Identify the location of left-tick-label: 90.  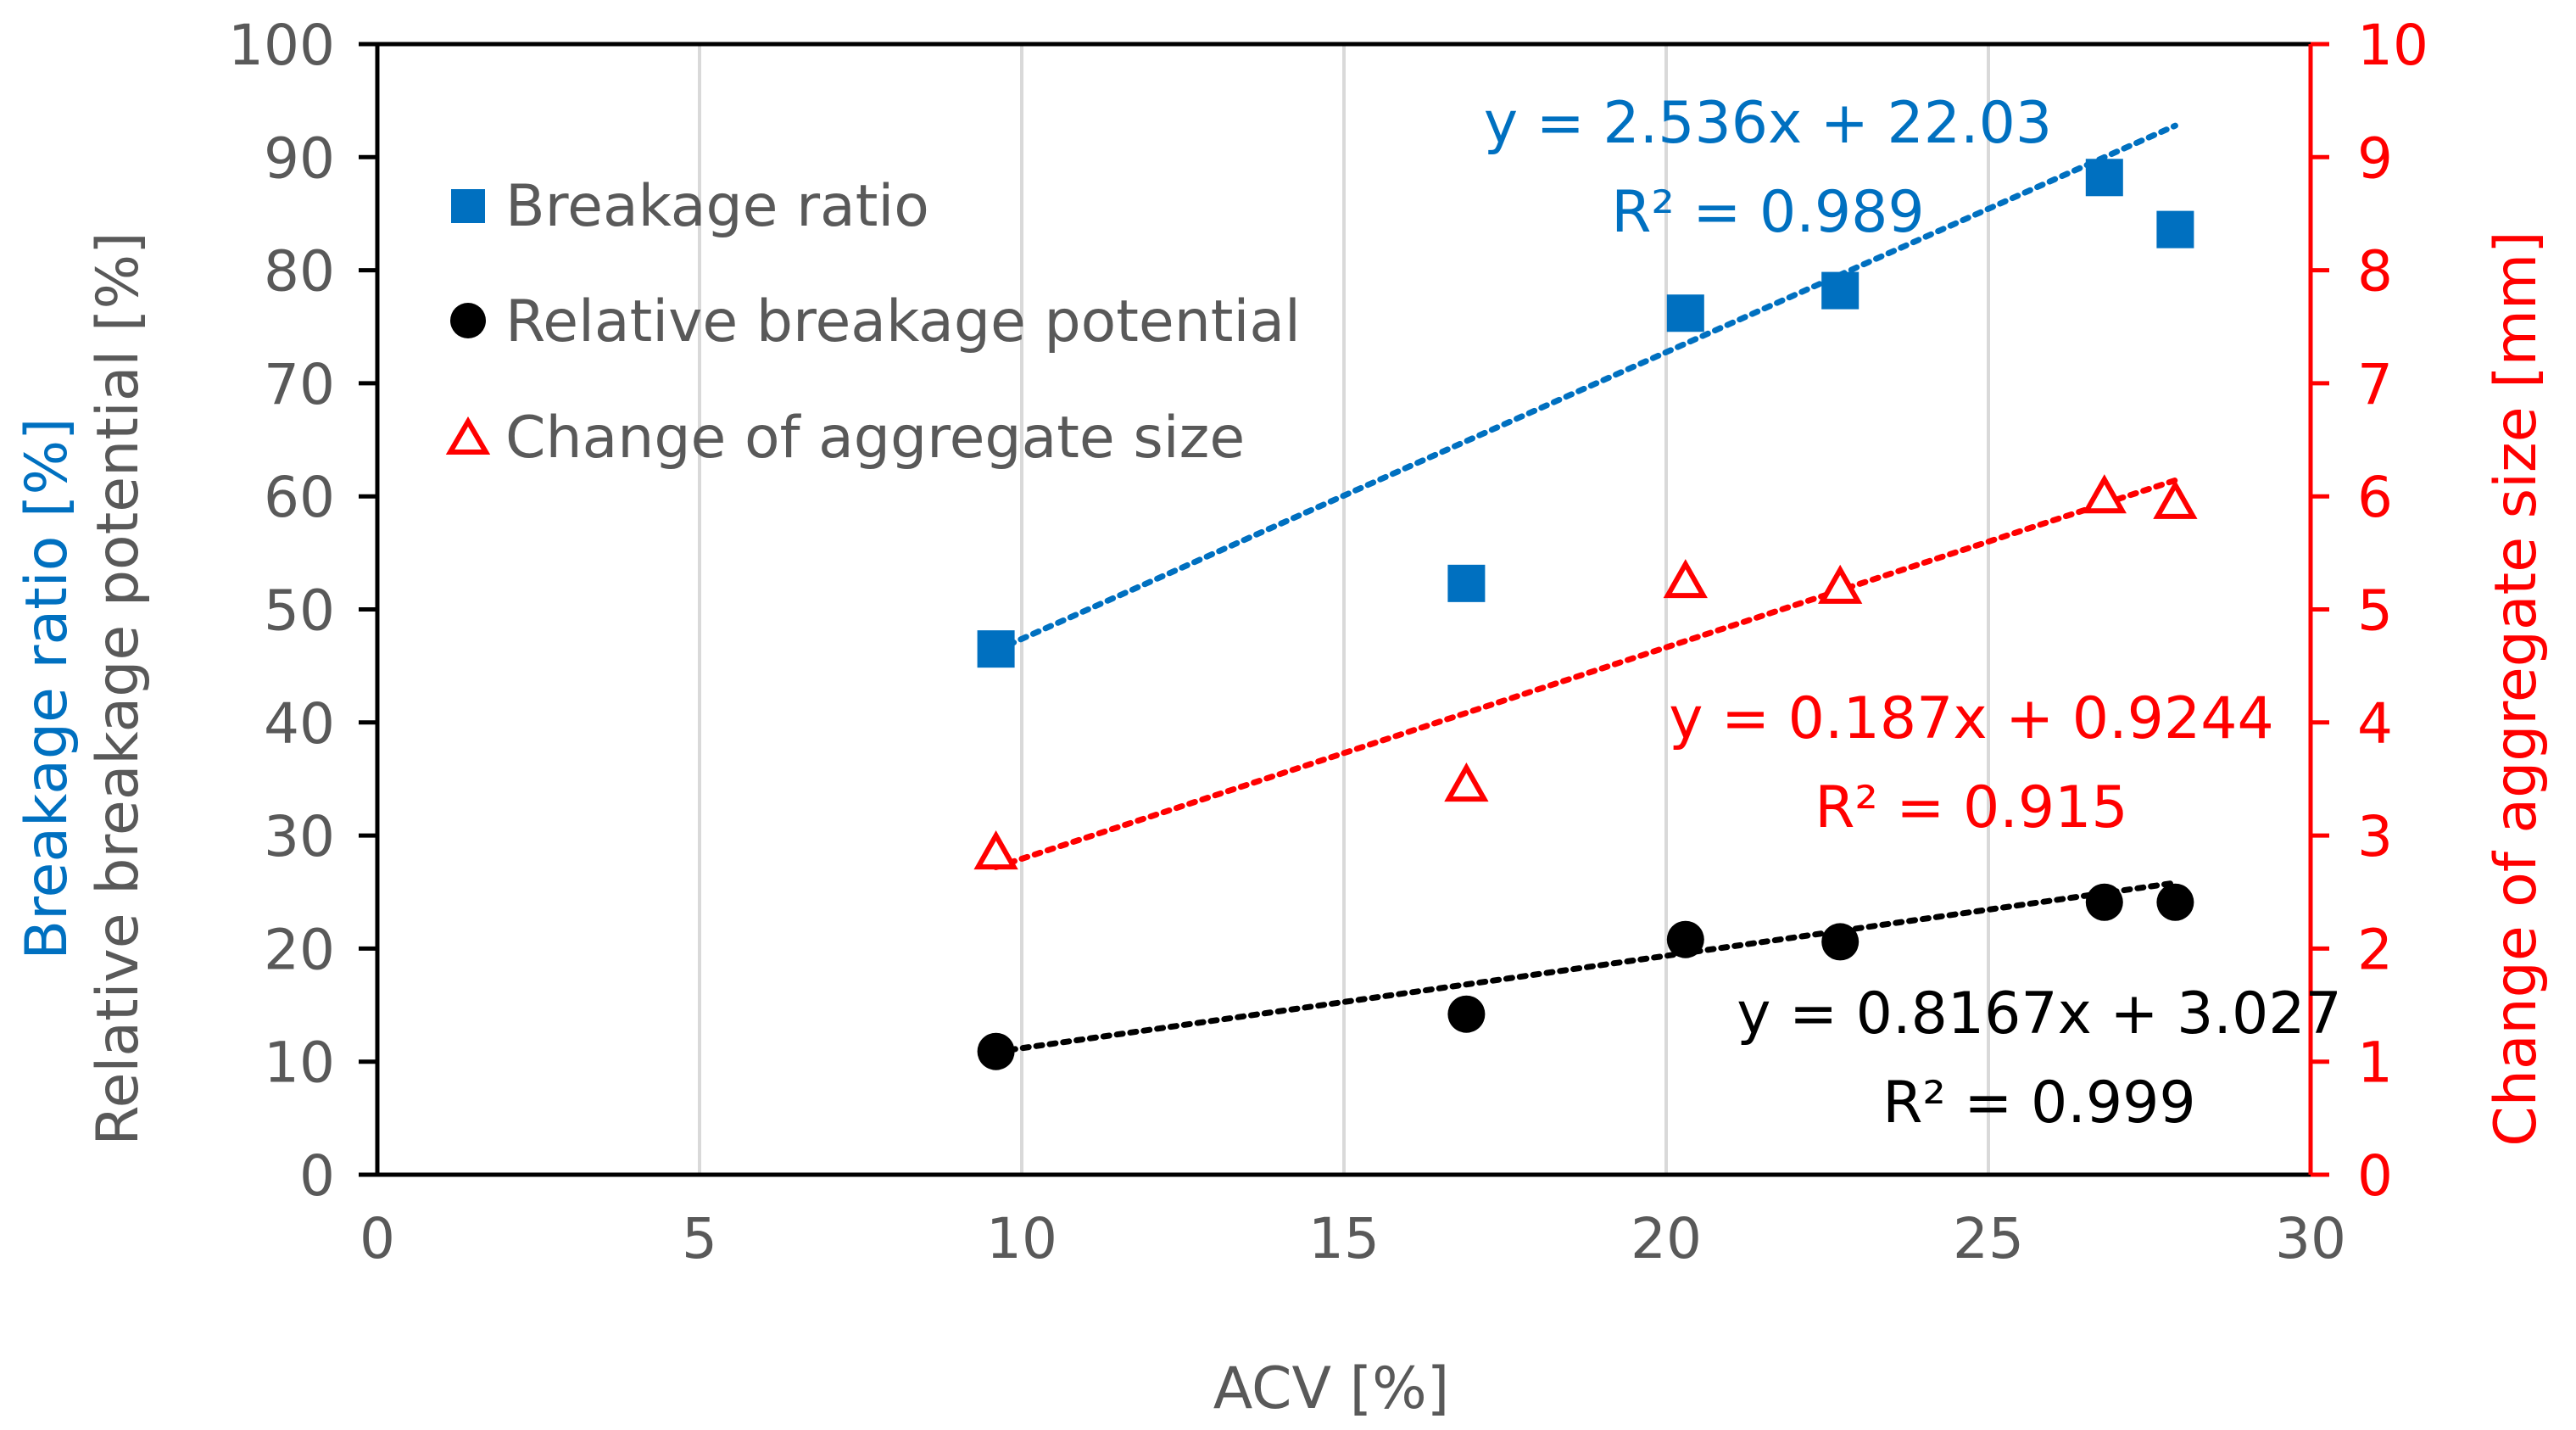
(299, 159).